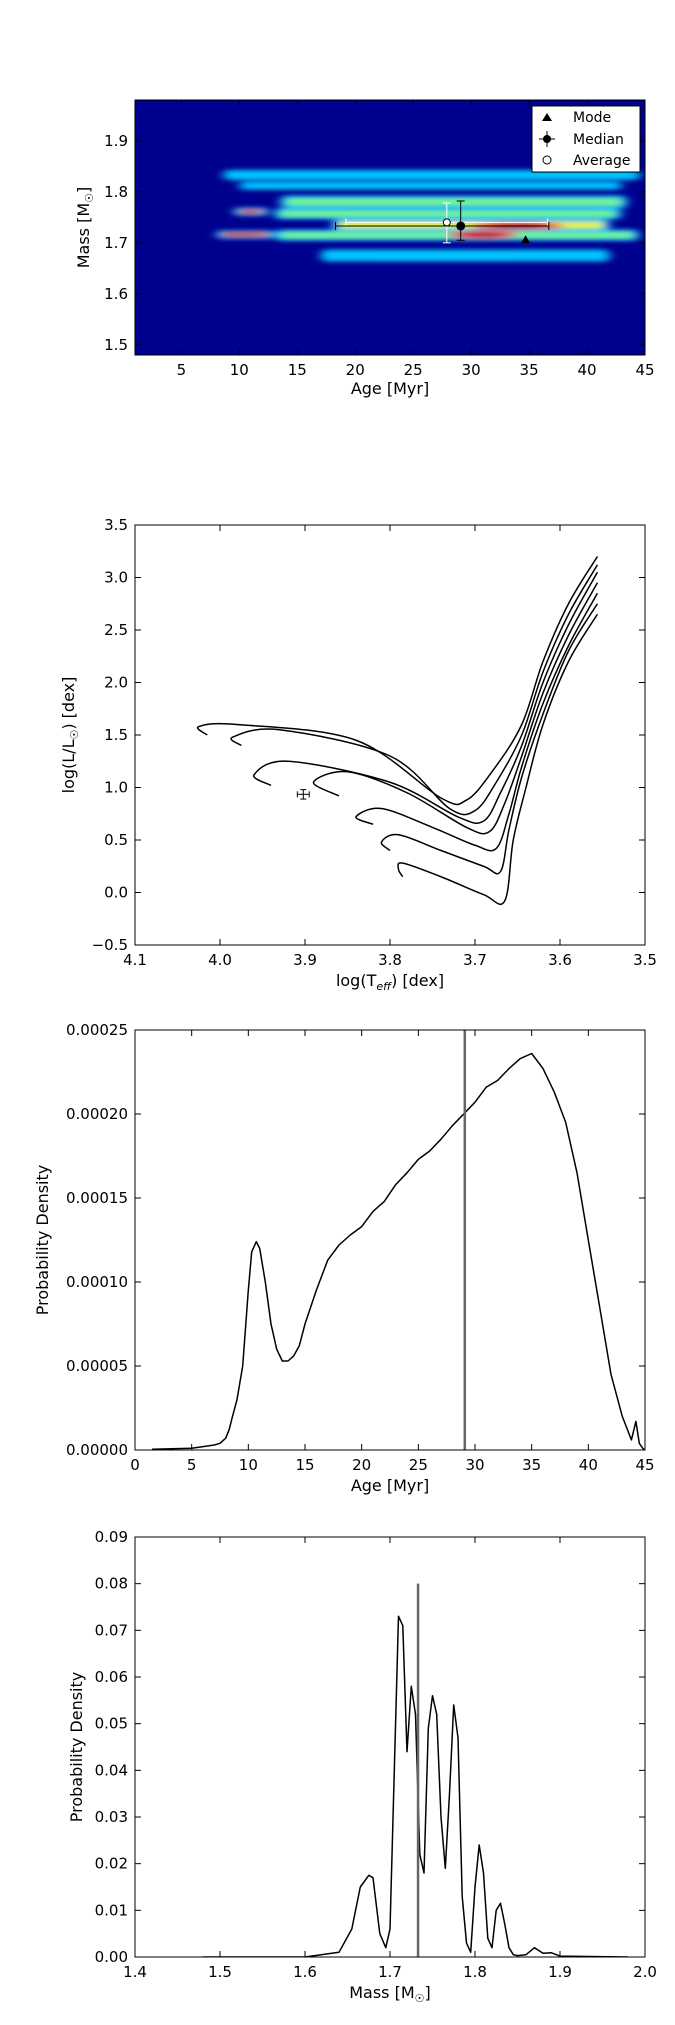  I want to click on age-pdf-x-tick-label: 45, so click(644, 1465).